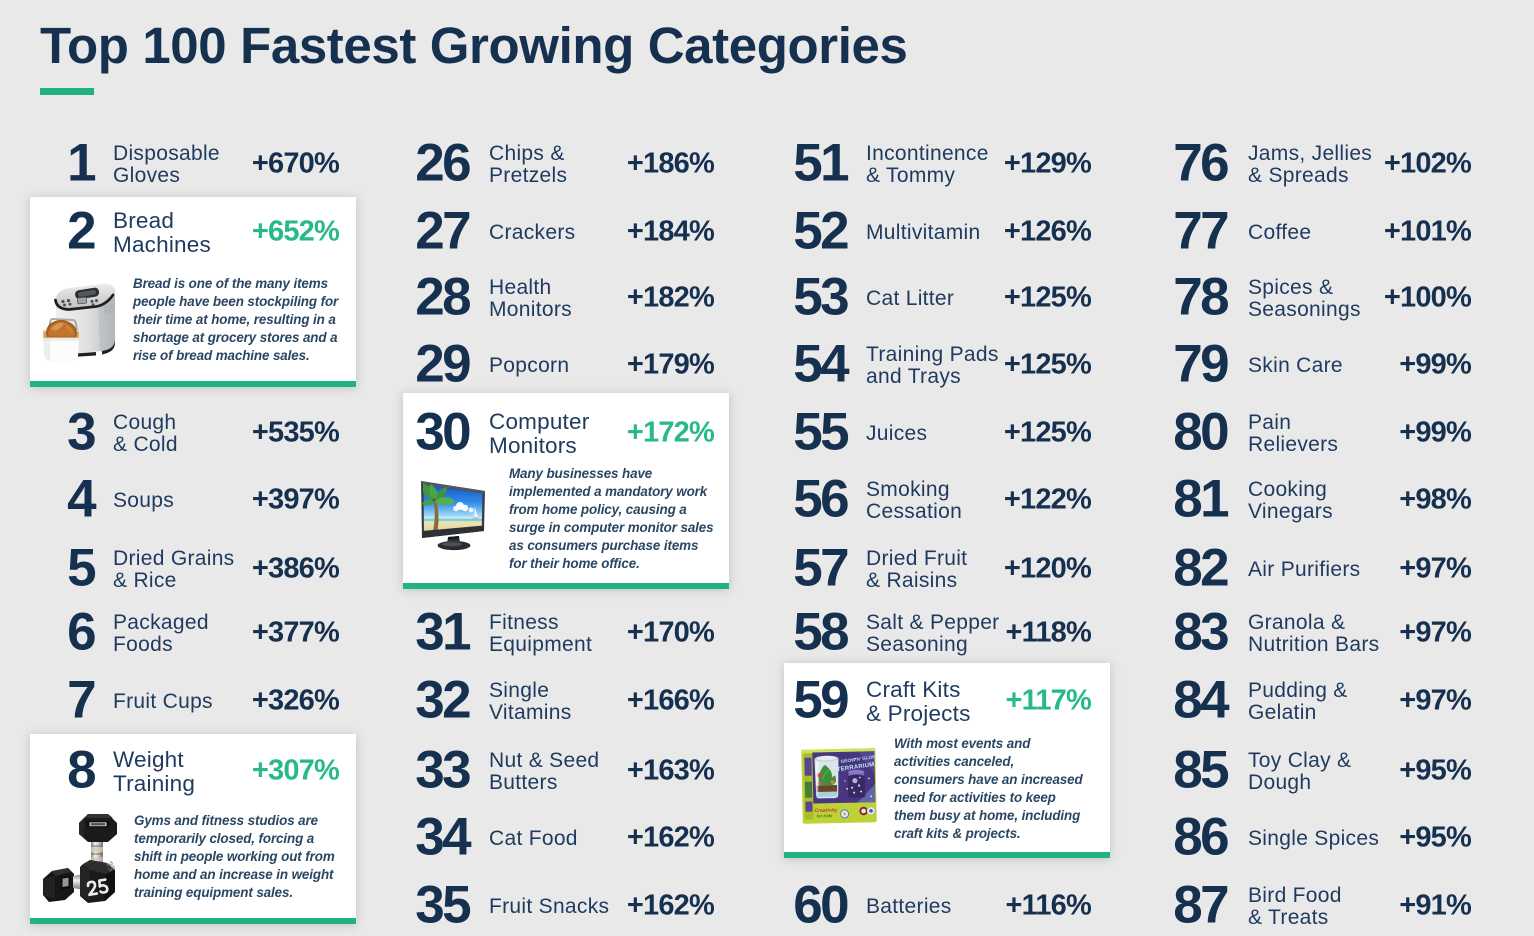 This screenshot has height=936, width=1534. What do you see at coordinates (858, 759) in the screenshot?
I see `svg-text: GROW N' GLOW` at bounding box center [858, 759].